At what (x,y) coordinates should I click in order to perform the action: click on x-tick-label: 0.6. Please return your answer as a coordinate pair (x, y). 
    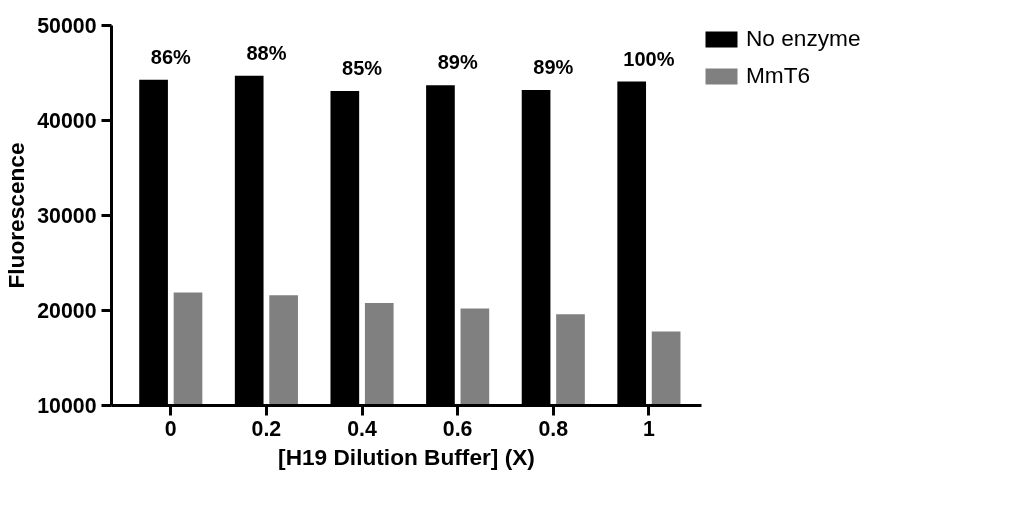
    Looking at the image, I should click on (457, 428).